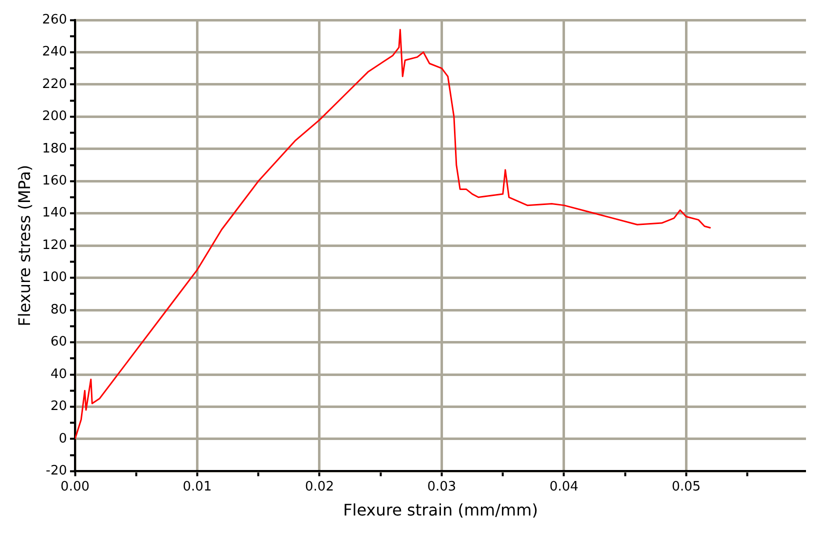 The image size is (814, 537). What do you see at coordinates (59, 310) in the screenshot?
I see `y-tick-label: 80` at bounding box center [59, 310].